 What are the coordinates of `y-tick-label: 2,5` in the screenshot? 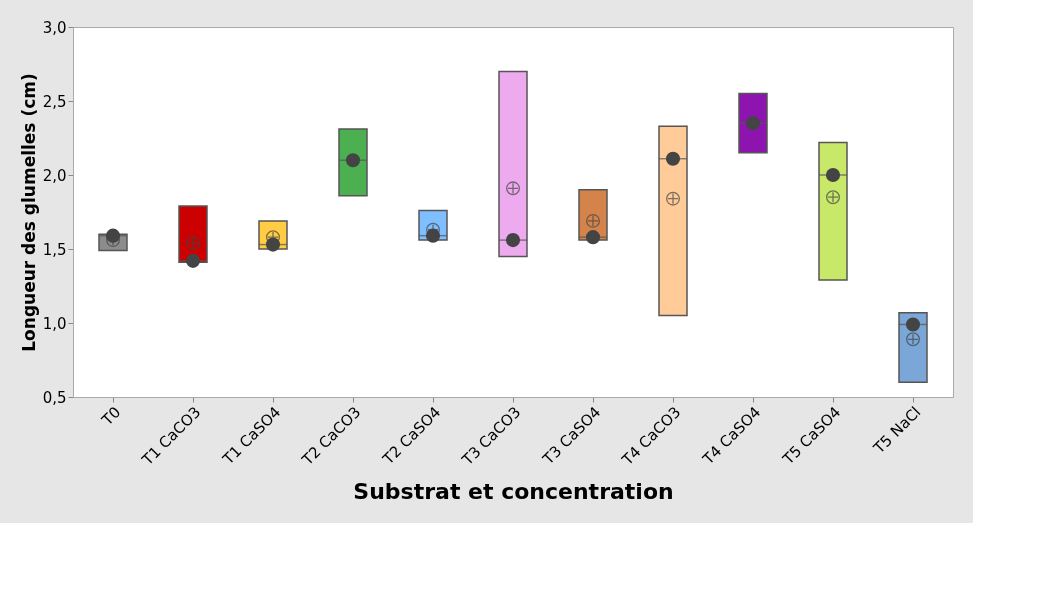 It's located at (54, 101).